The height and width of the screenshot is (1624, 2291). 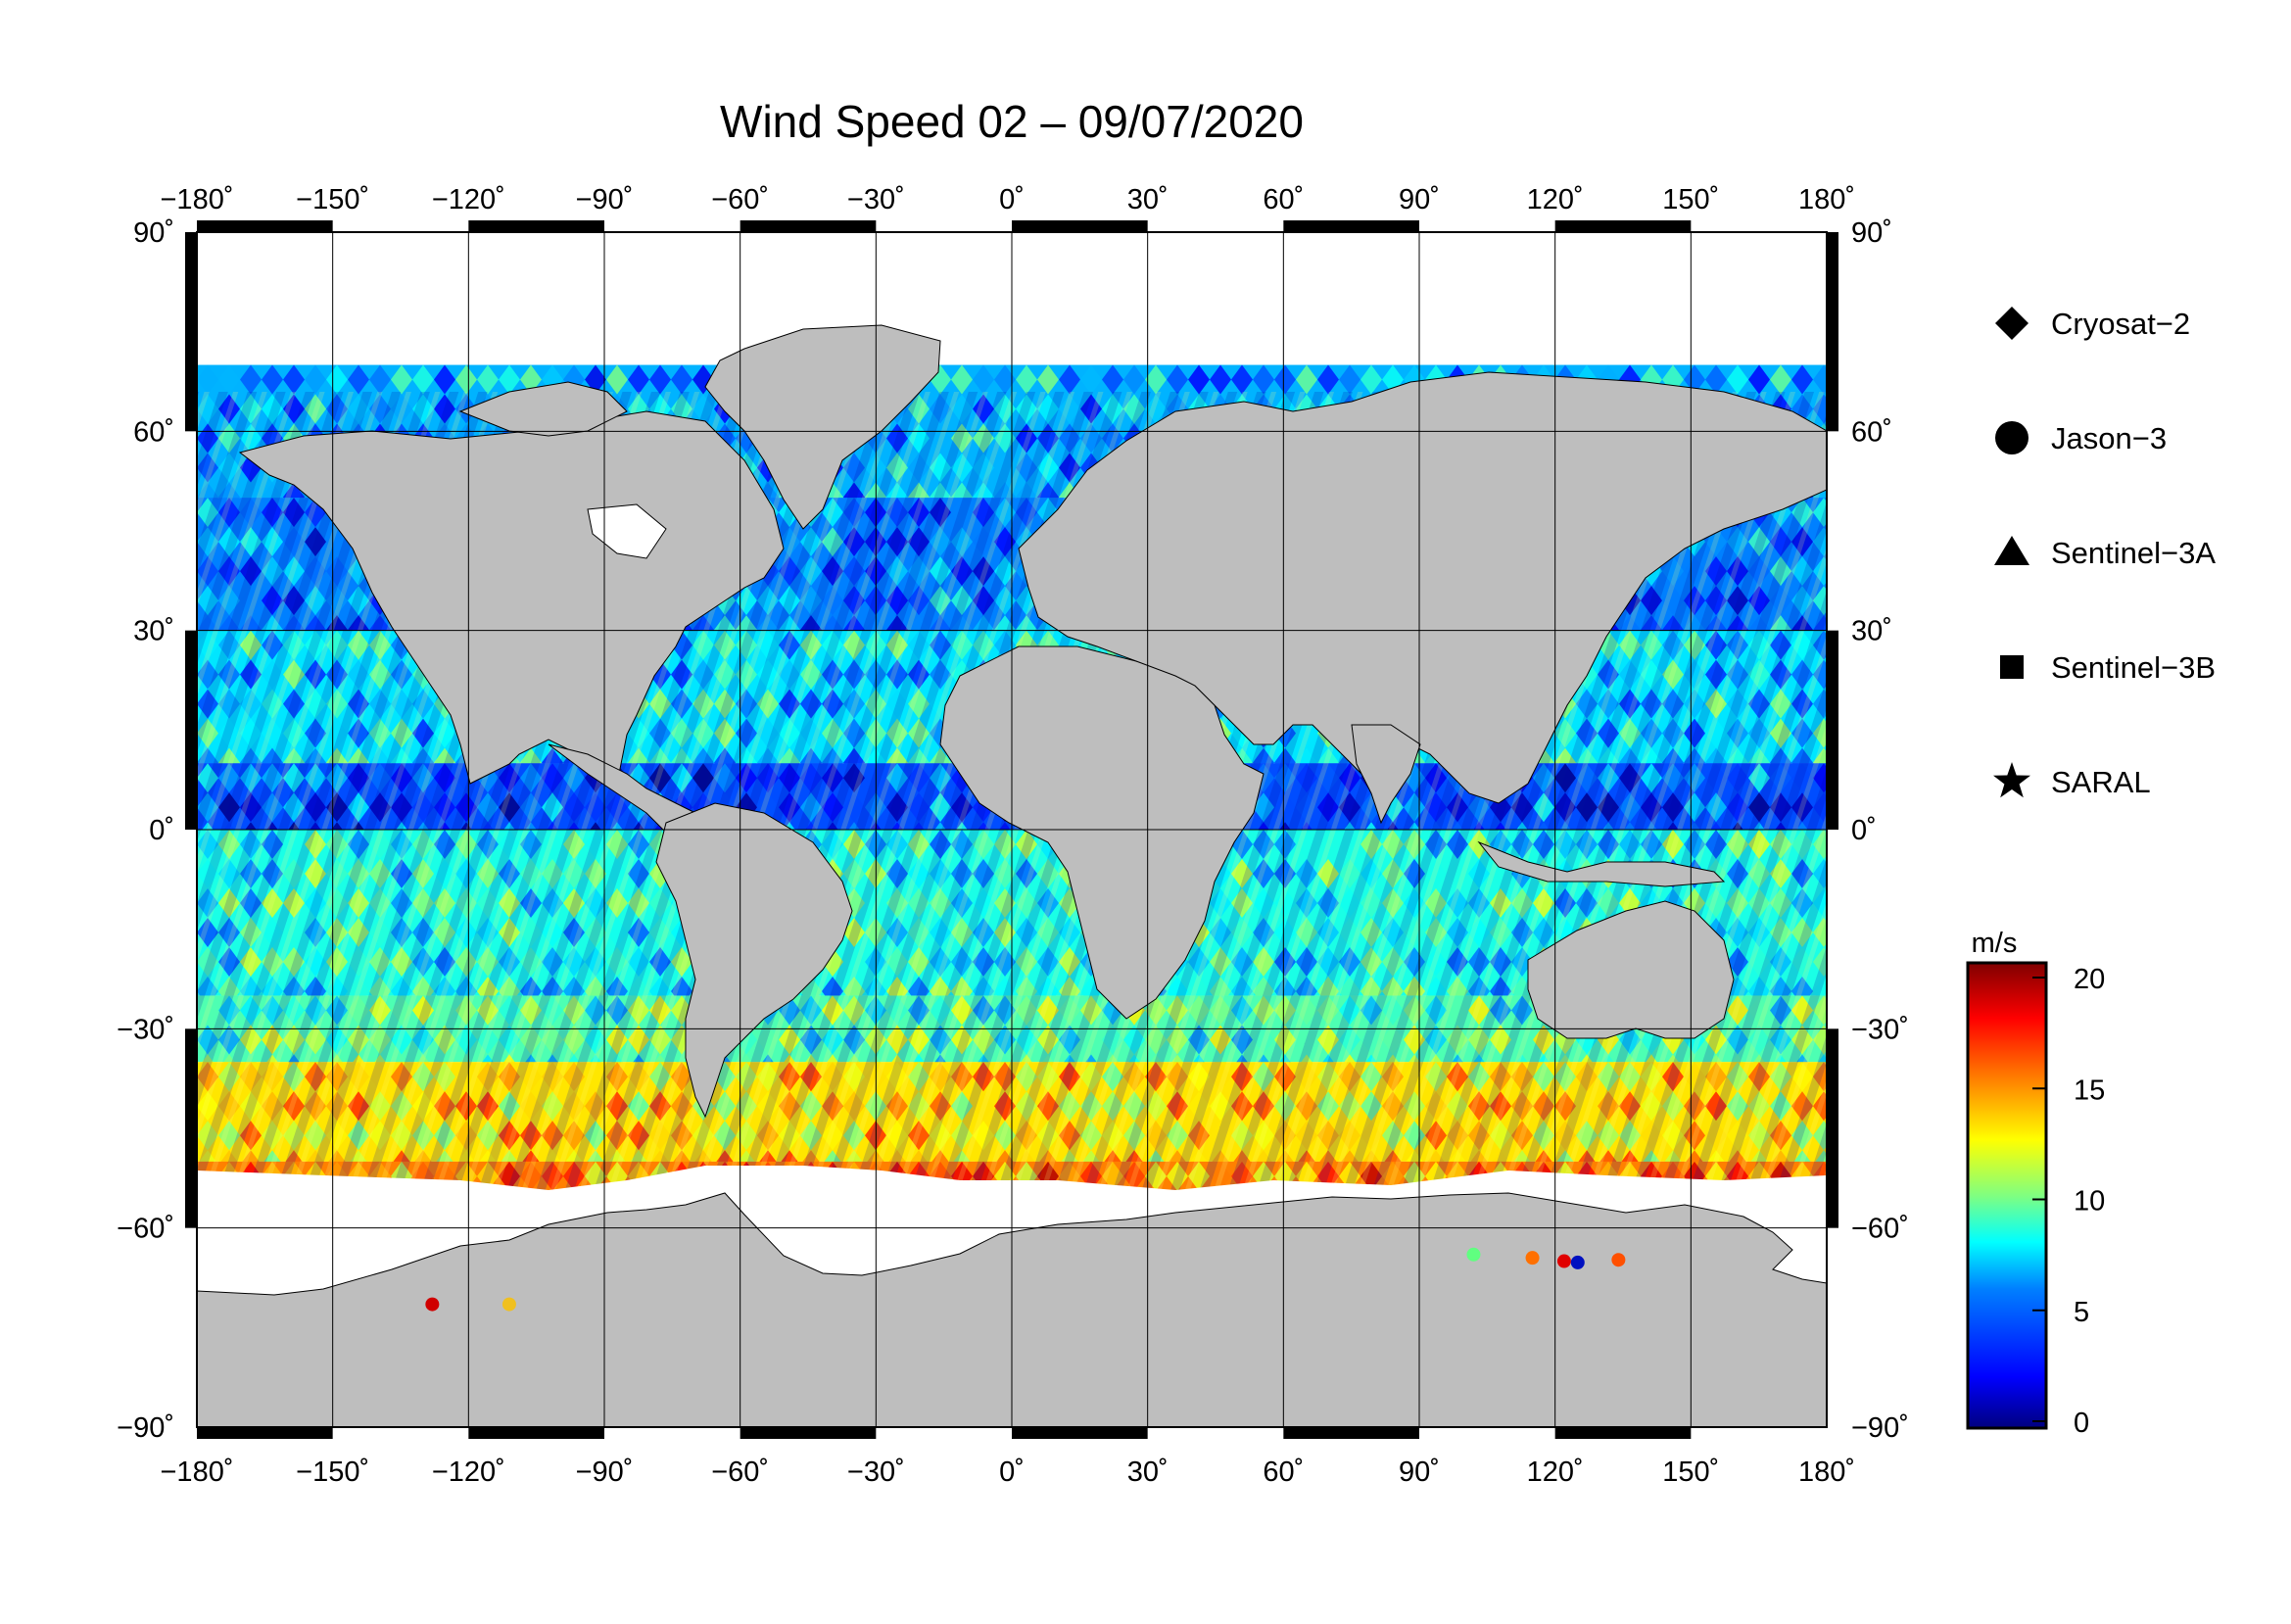 I want to click on legend-item: Cryosat−2, so click(x=2092, y=324).